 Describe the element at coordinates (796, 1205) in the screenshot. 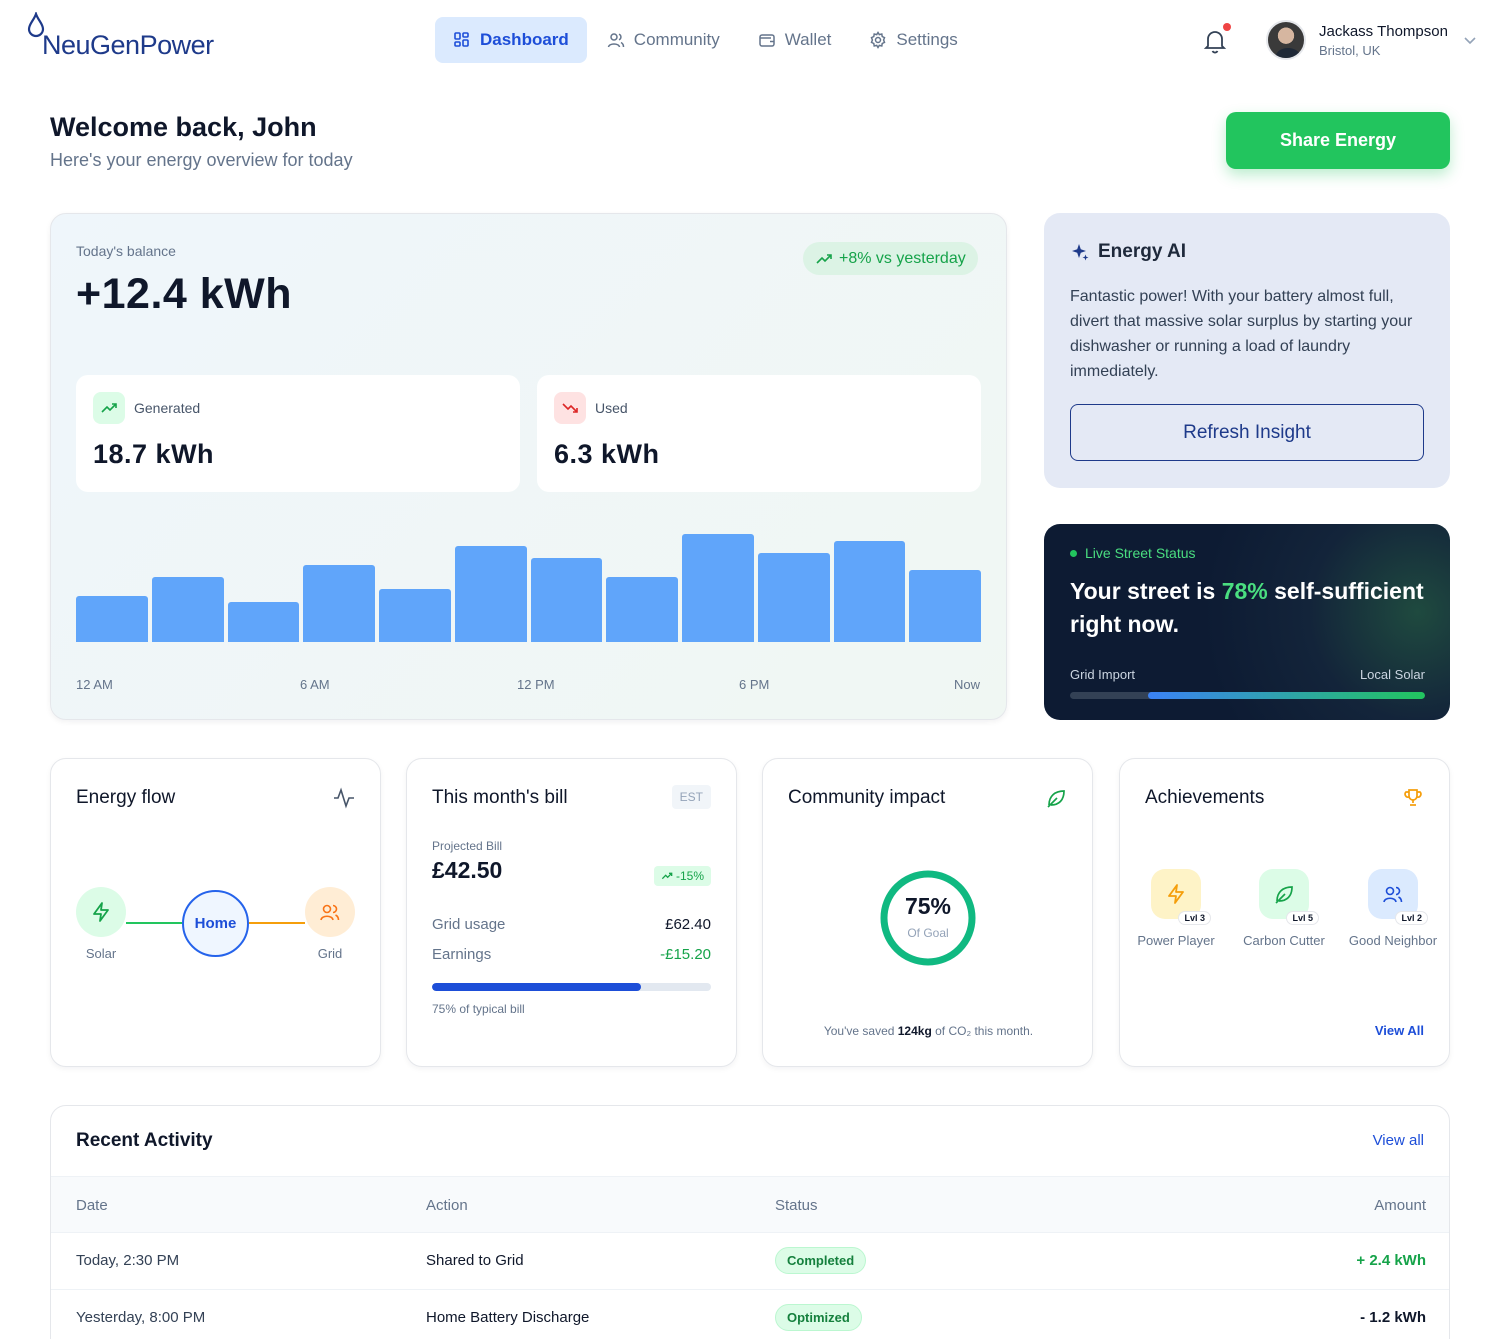

I see `column-header-status: Status` at that location.